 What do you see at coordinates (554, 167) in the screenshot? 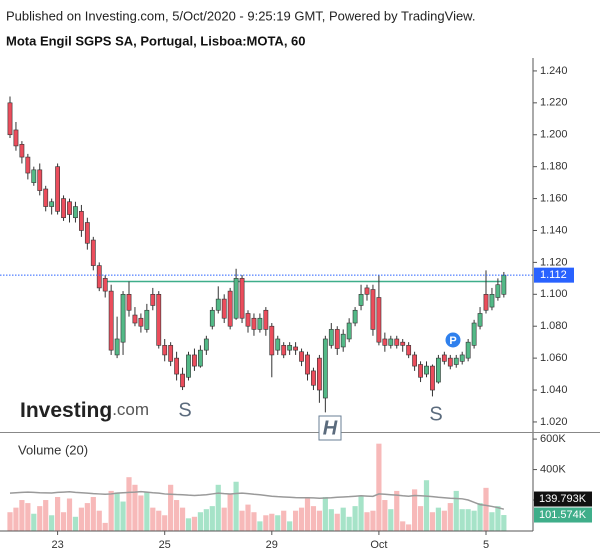
I see `y-tick-label: 1.180` at bounding box center [554, 167].